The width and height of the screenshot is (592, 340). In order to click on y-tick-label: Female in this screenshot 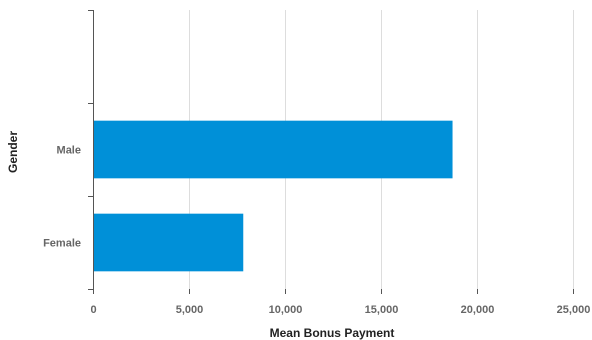, I will do `click(62, 244)`.